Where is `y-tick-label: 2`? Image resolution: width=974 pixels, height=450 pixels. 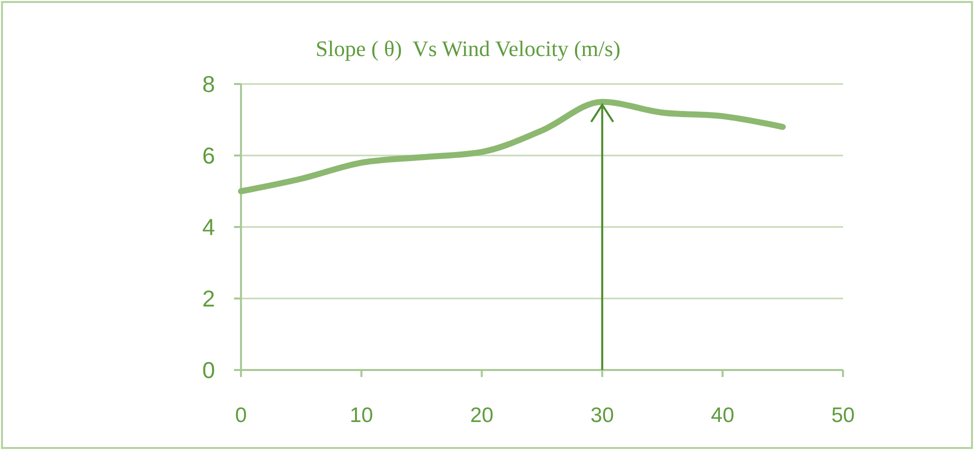 y-tick-label: 2 is located at coordinates (208, 299).